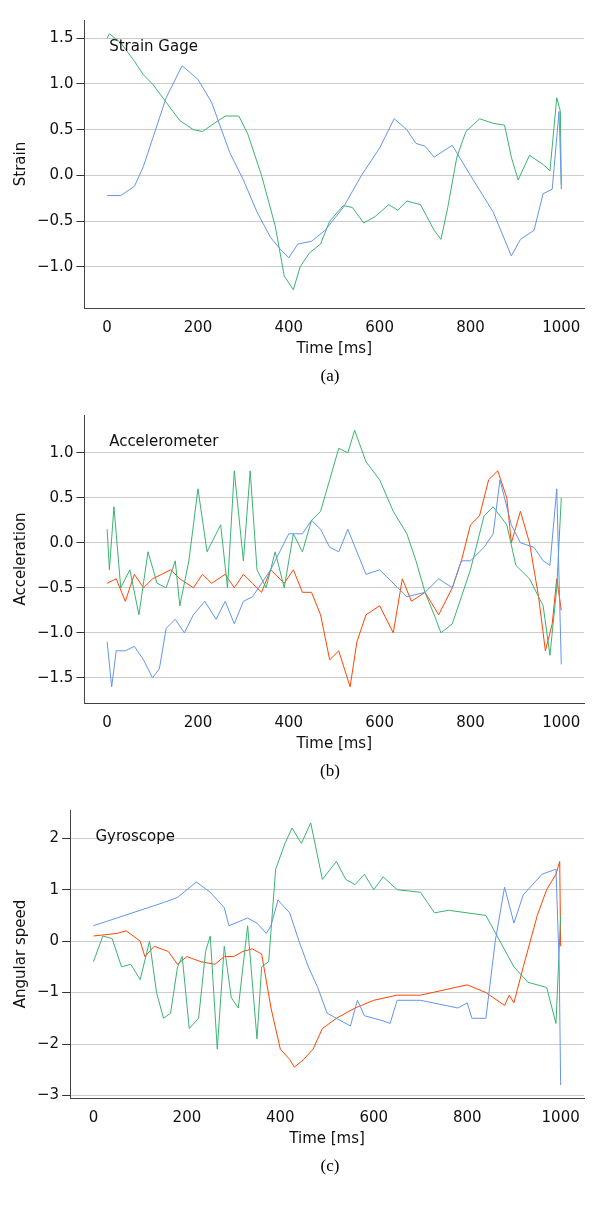 The height and width of the screenshot is (1205, 600). Describe the element at coordinates (48, 991) in the screenshot. I see `y-tick-label: −1` at that location.